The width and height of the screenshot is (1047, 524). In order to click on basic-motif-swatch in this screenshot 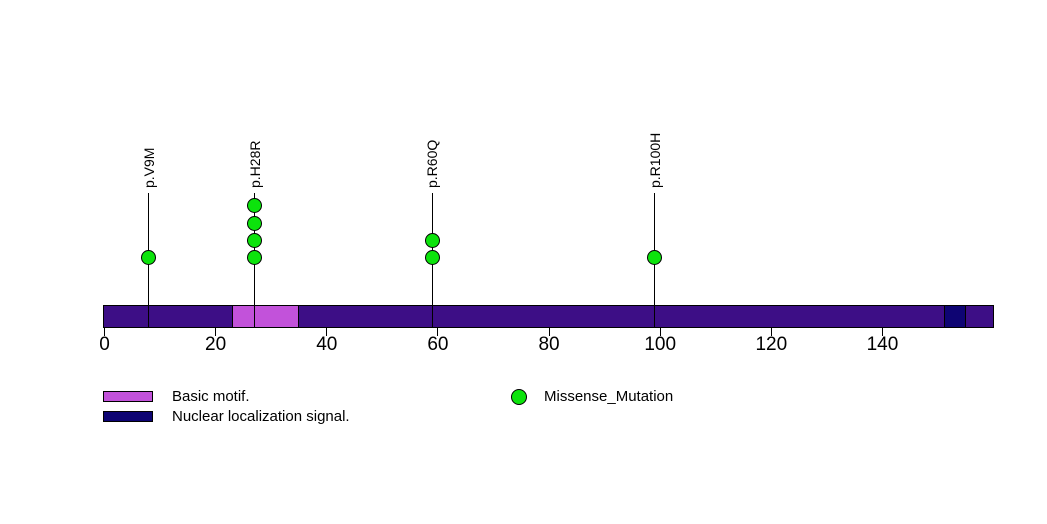, I will do `click(128, 396)`.